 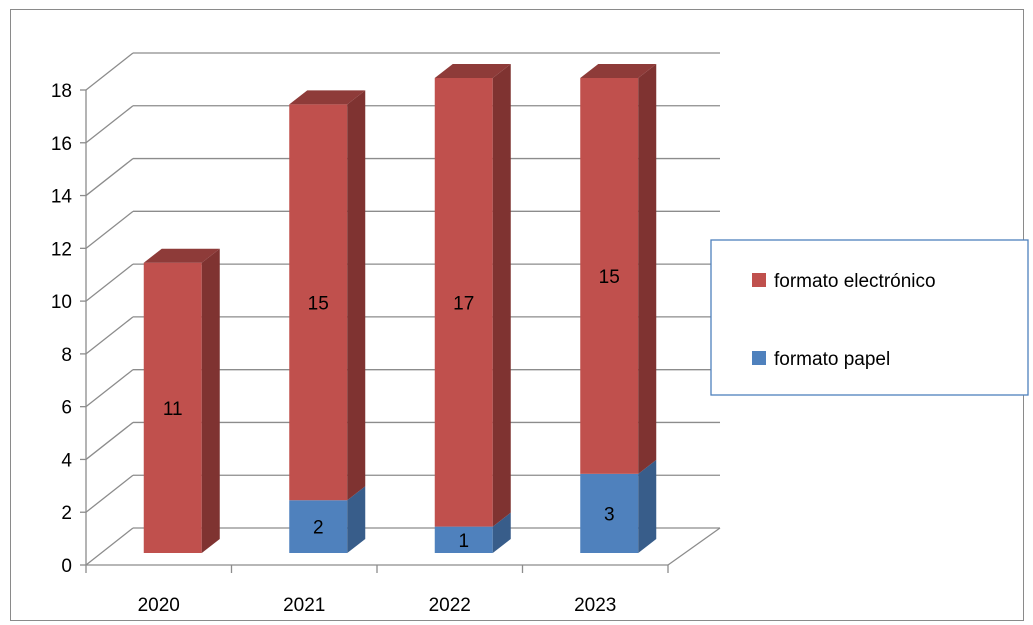 I want to click on bar-formato-electrnico-2021, so click(x=318, y=302).